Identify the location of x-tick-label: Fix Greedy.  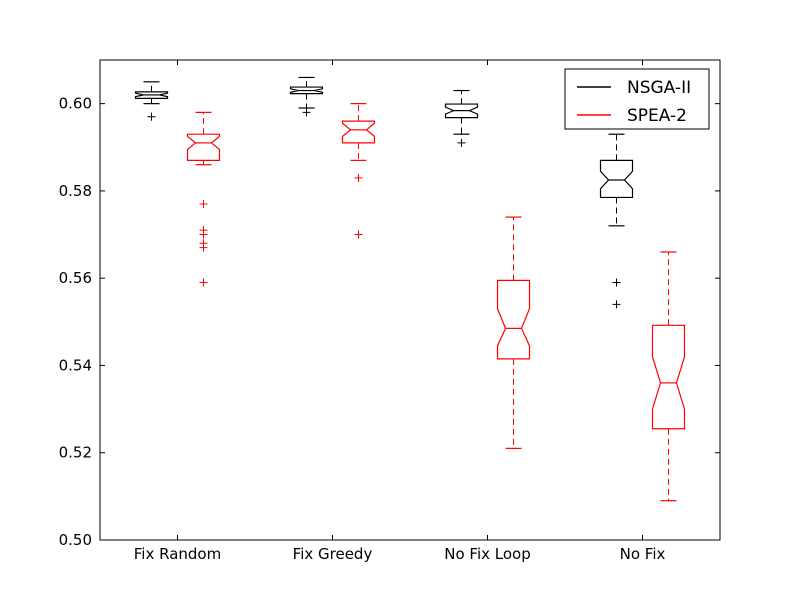
(333, 554).